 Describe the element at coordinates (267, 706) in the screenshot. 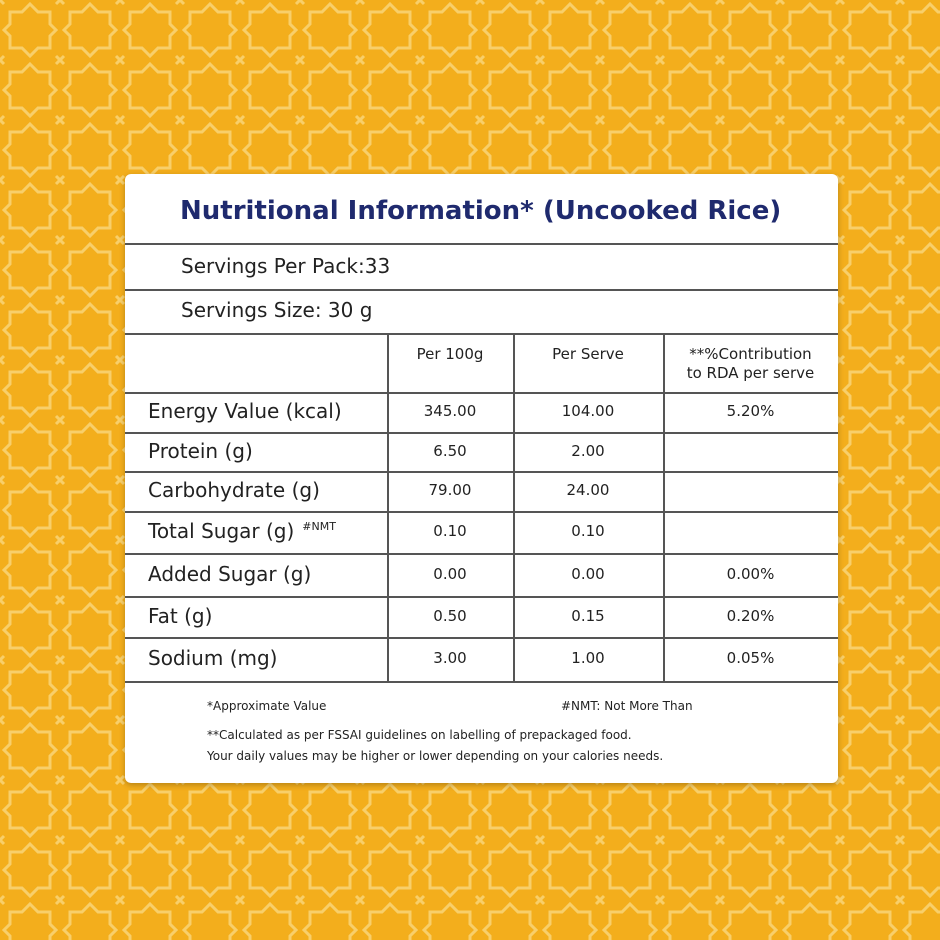

I see `footnote: *Approximate Value` at that location.